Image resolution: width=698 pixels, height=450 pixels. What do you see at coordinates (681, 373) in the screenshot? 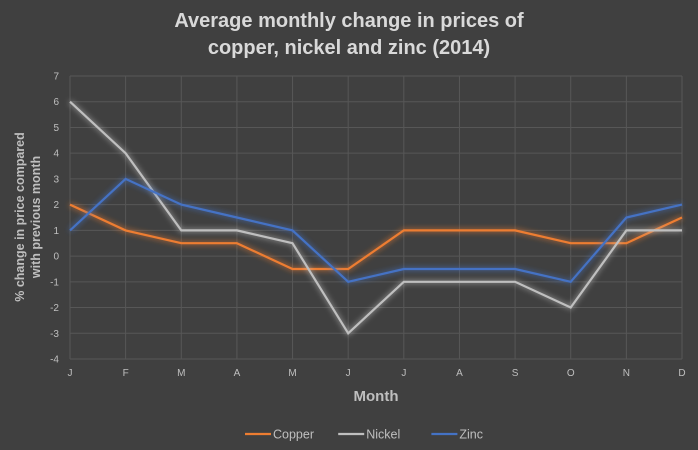
I see `x-tick-label: D` at bounding box center [681, 373].